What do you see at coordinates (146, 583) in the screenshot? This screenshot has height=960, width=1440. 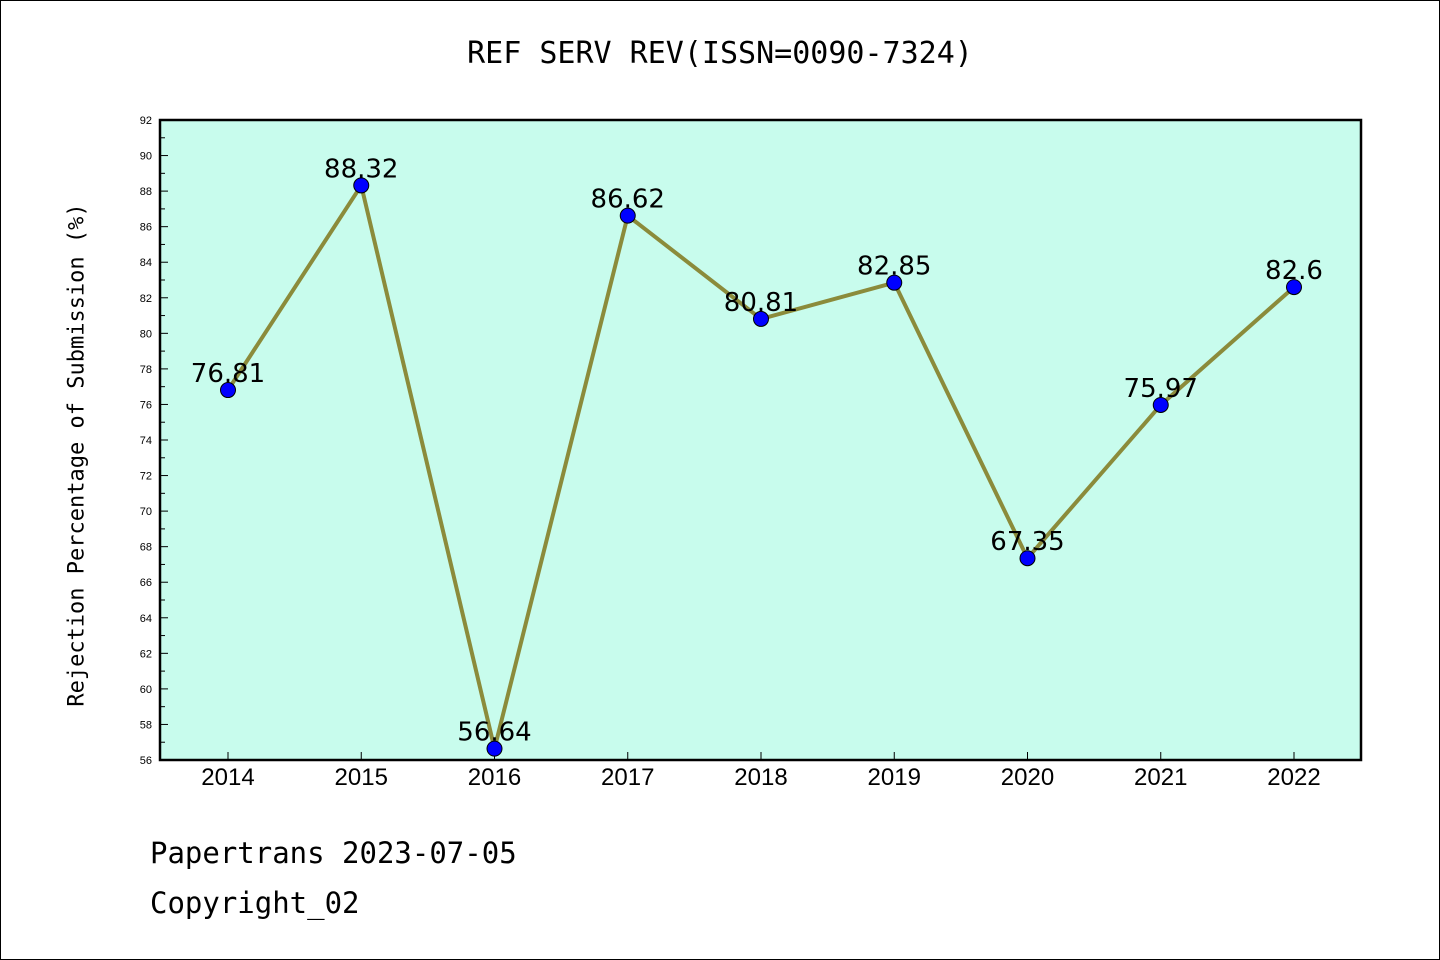 I see `y-tick-label: 66` at bounding box center [146, 583].